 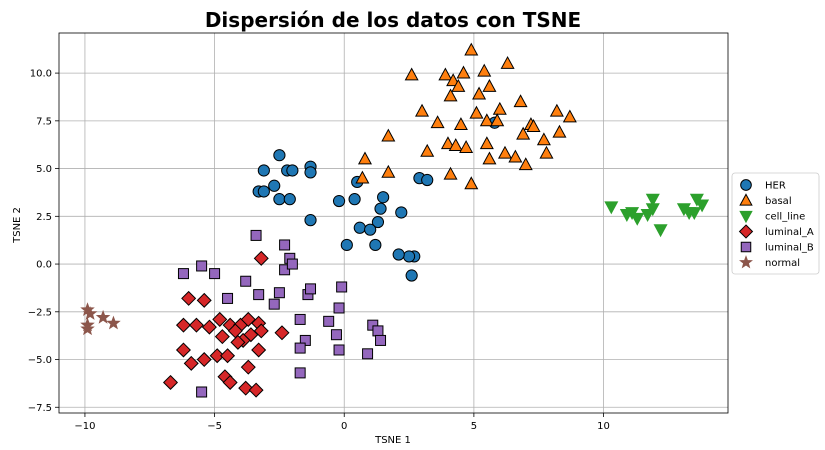 What do you see at coordinates (474, 426) in the screenshot?
I see `x-tick-label: 5` at bounding box center [474, 426].